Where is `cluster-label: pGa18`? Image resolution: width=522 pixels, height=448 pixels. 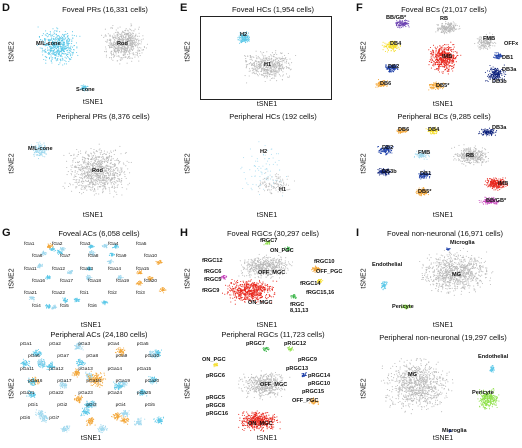
cluster-label: pGa18 is located at coordinates (93, 381).